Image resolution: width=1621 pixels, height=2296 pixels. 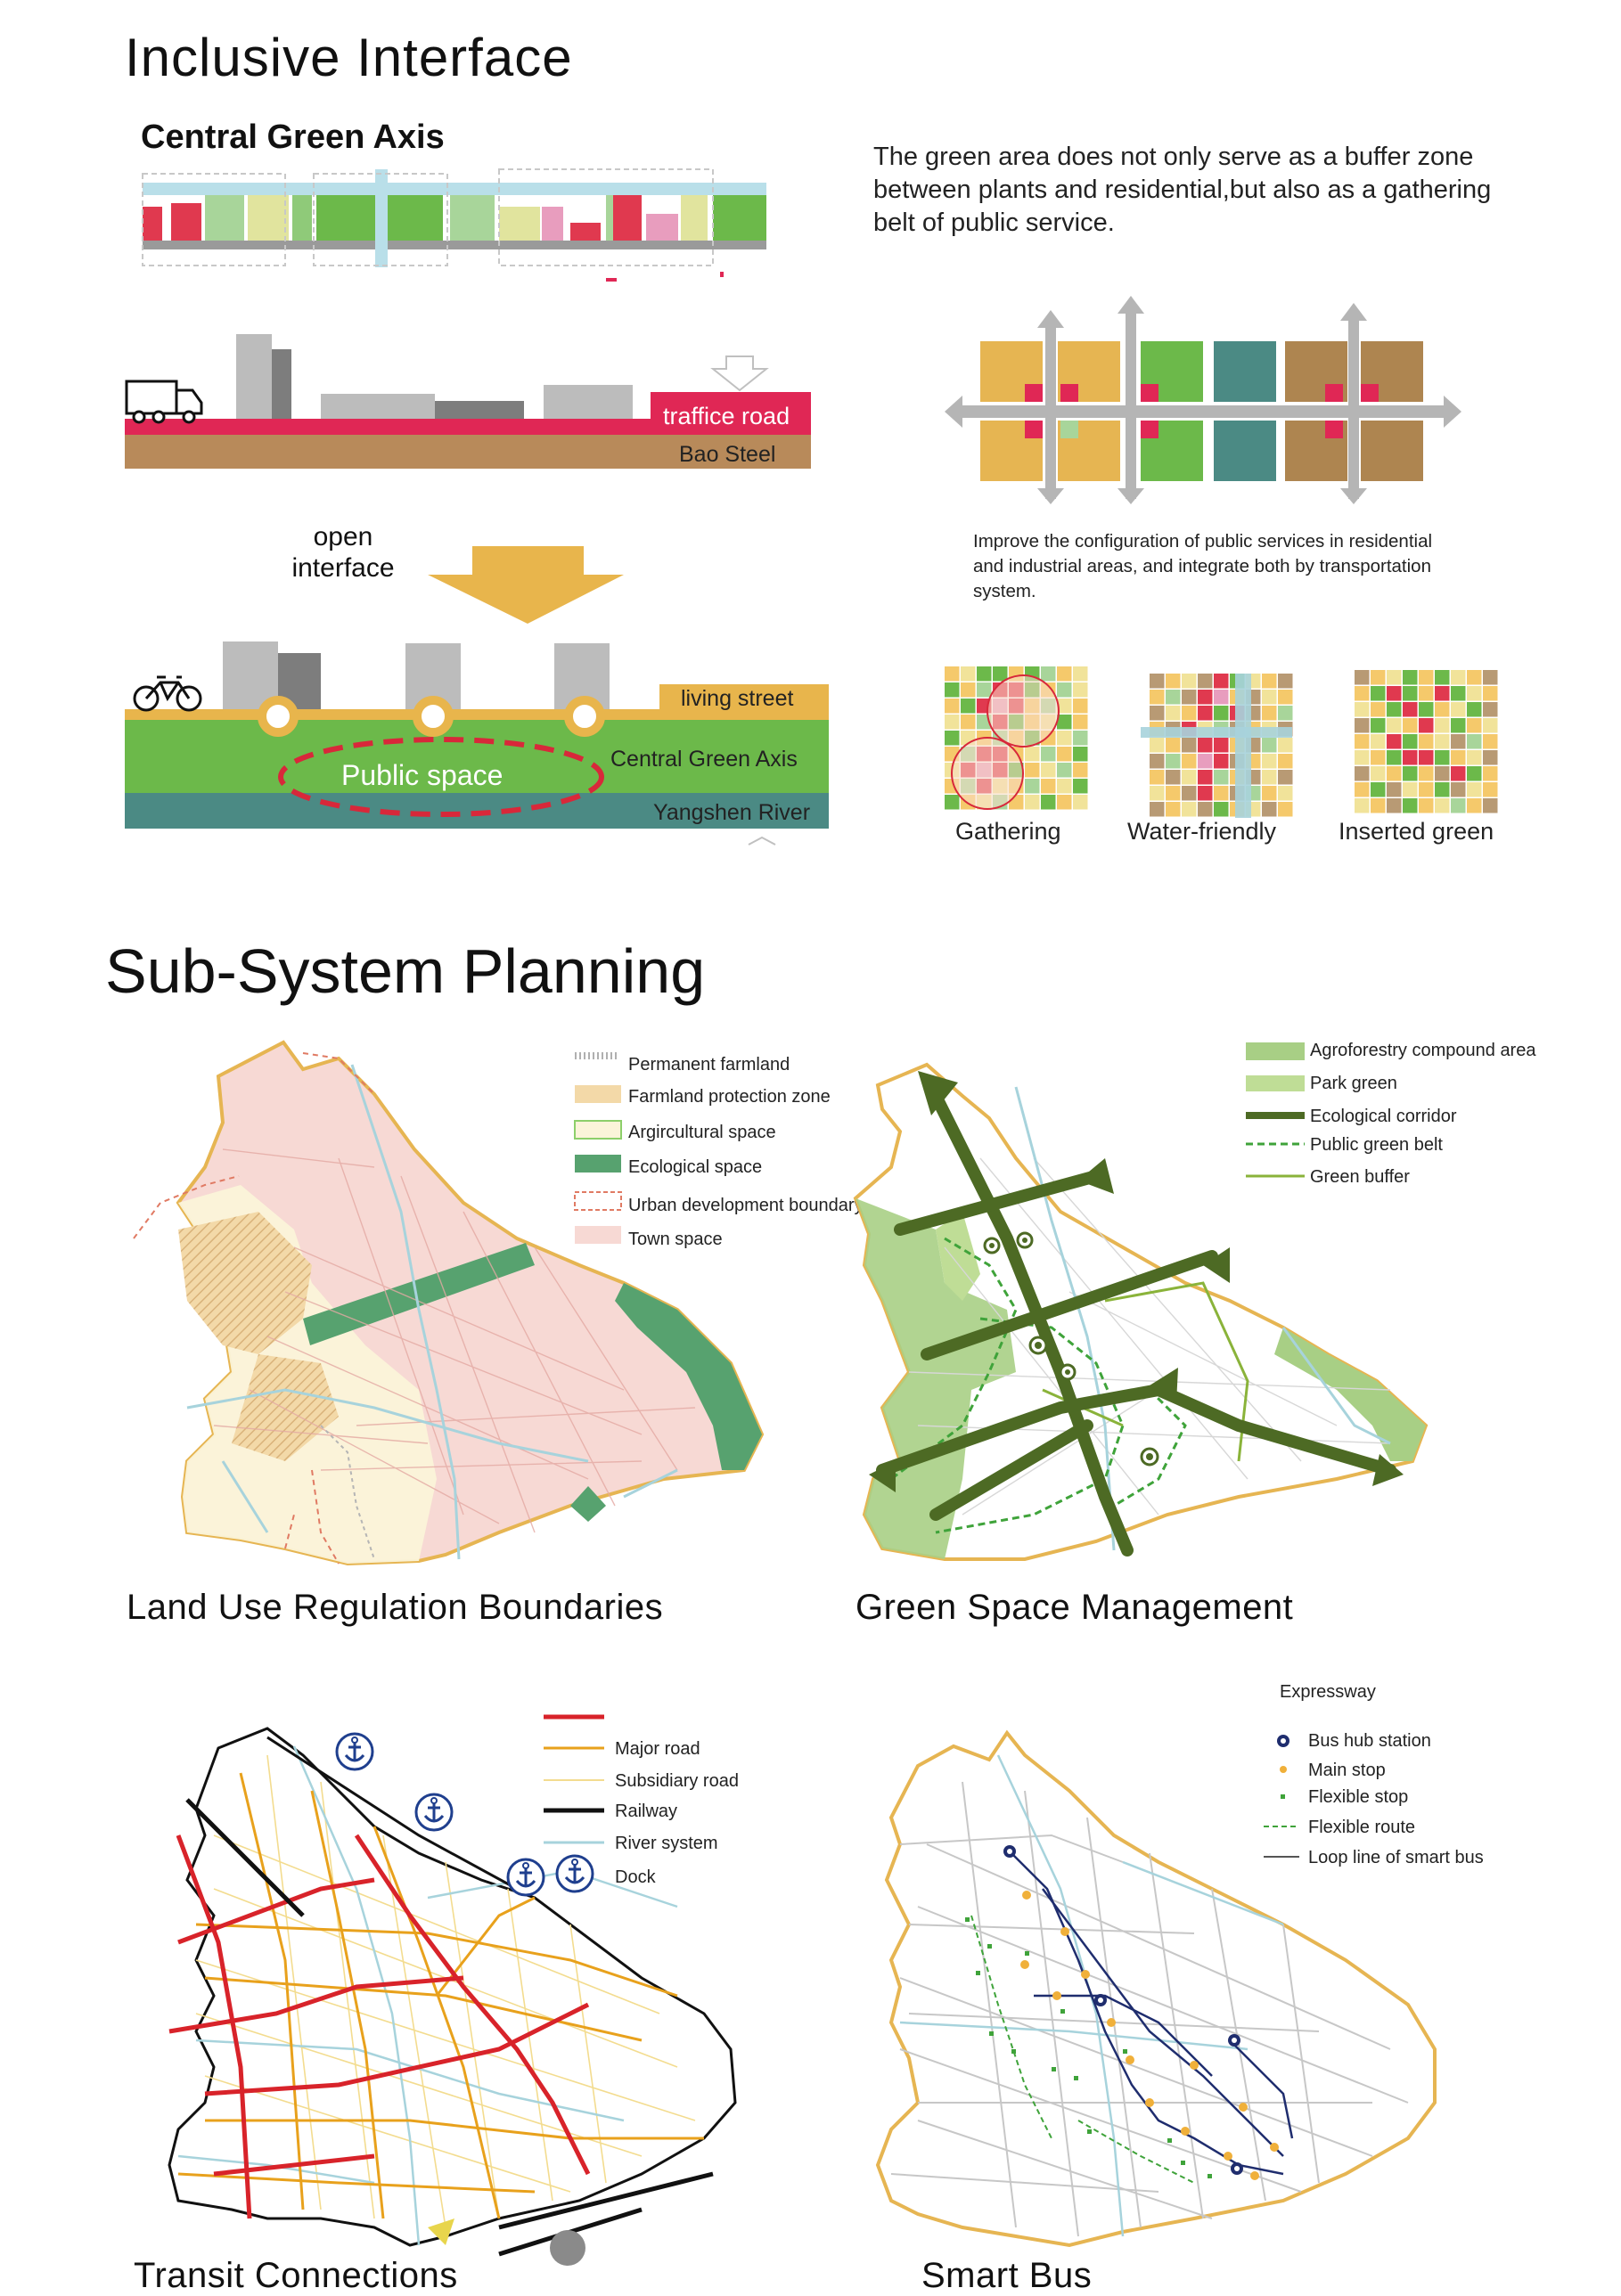 I want to click on land-use-caption: Land Use Regulation Boundaries, so click(x=395, y=1607).